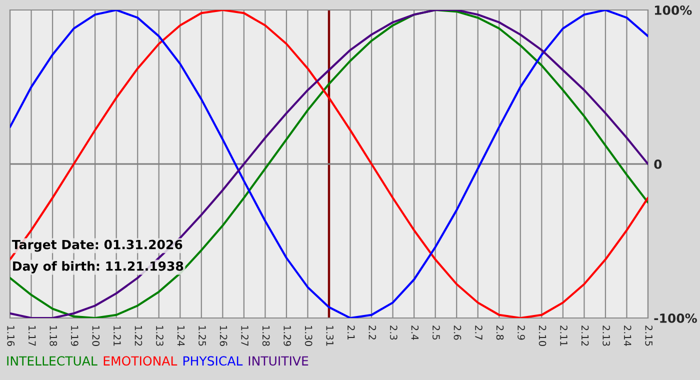  What do you see at coordinates (628, 336) in the screenshot?
I see `x-tick-label: 2.14` at bounding box center [628, 336].